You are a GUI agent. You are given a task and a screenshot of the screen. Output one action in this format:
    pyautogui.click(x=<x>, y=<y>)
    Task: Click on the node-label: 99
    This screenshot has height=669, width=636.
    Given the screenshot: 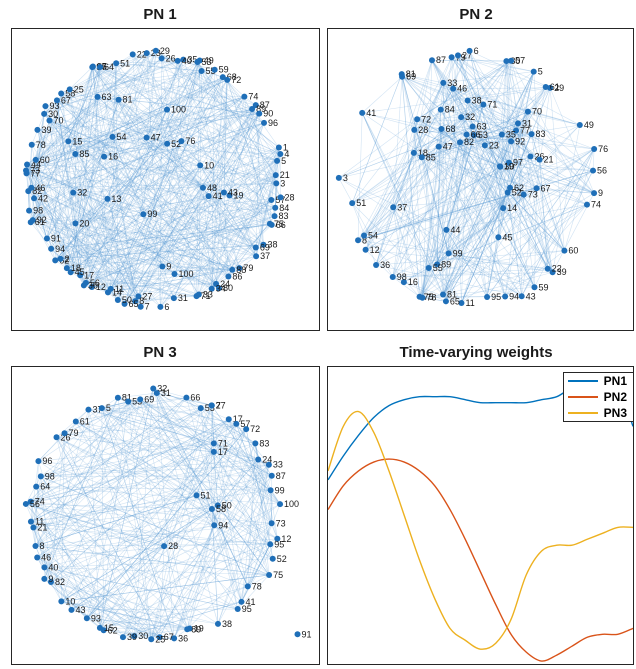 What is the action you would take?
    pyautogui.click(x=280, y=490)
    